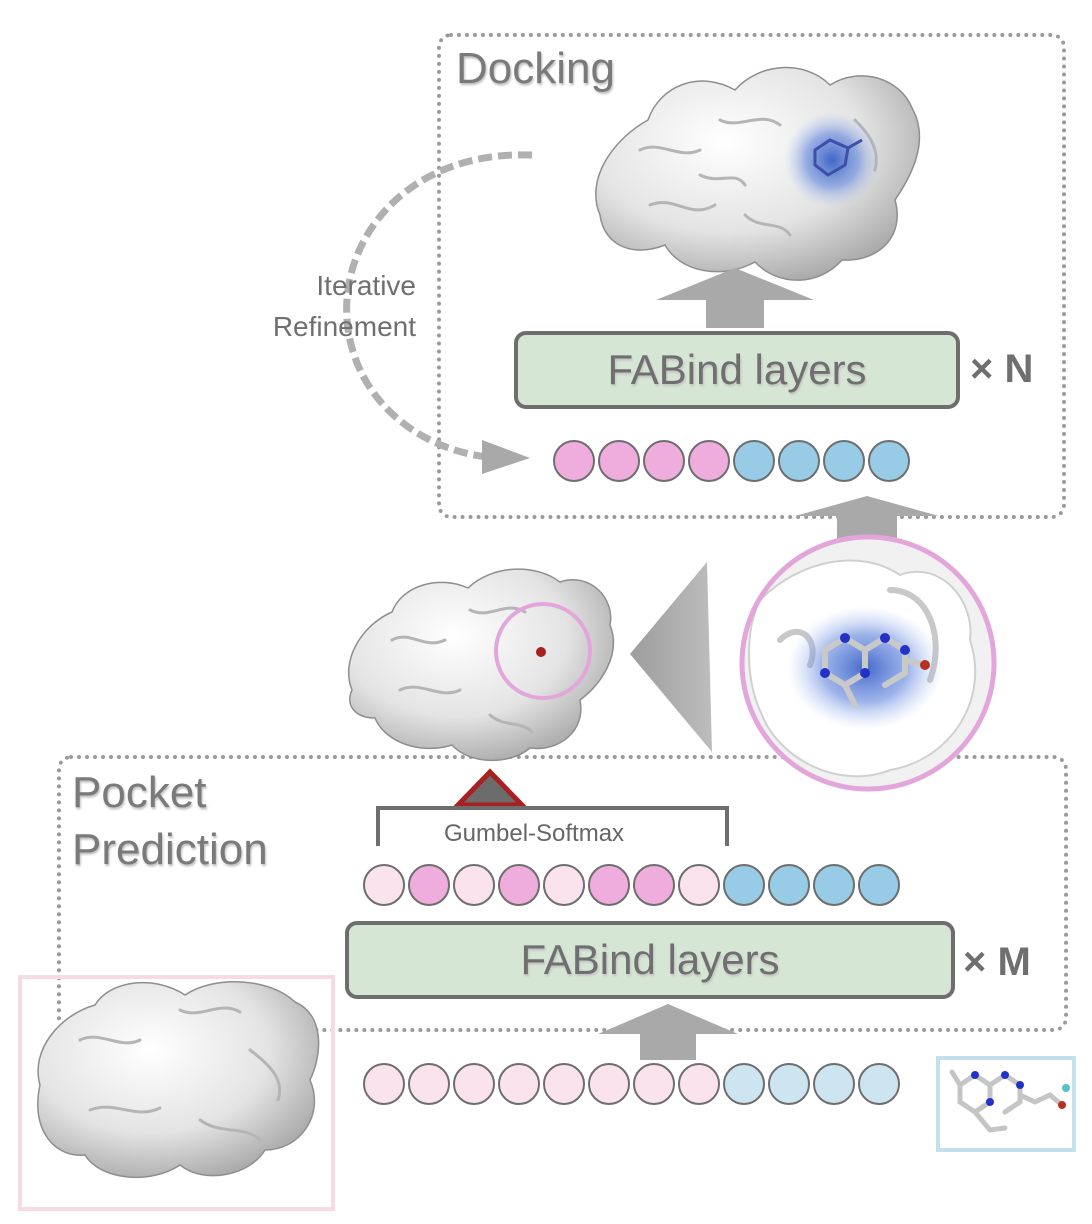 The image size is (1092, 1224). I want to click on iterative-refinement-arrowhead, so click(506, 457).